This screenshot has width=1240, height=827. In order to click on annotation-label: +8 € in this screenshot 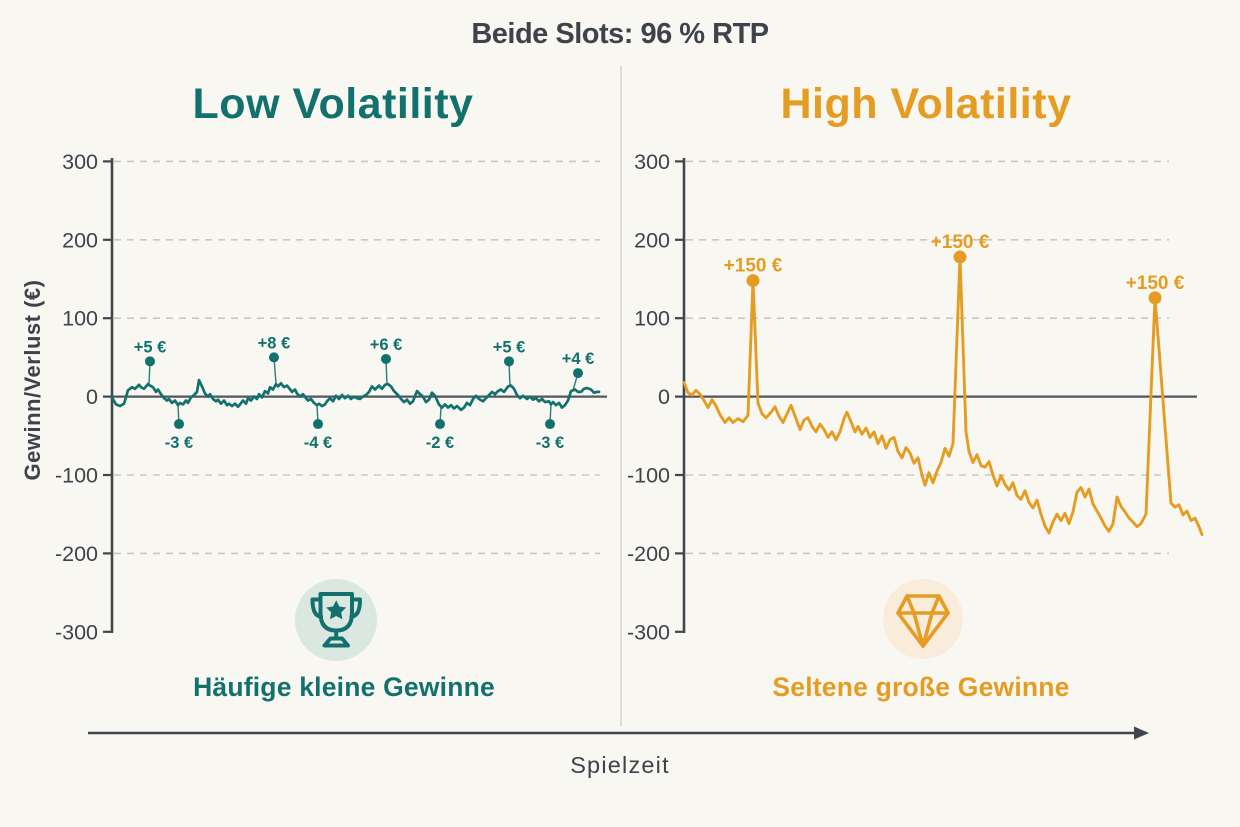, I will do `click(274, 343)`.